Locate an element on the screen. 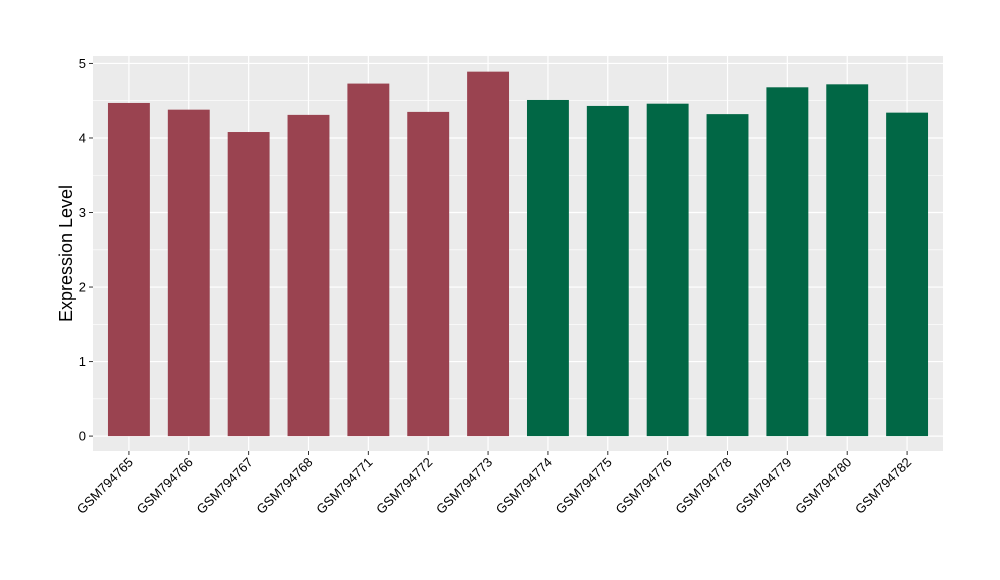 The image size is (1000, 580). bar-GSM794771 is located at coordinates (368, 260).